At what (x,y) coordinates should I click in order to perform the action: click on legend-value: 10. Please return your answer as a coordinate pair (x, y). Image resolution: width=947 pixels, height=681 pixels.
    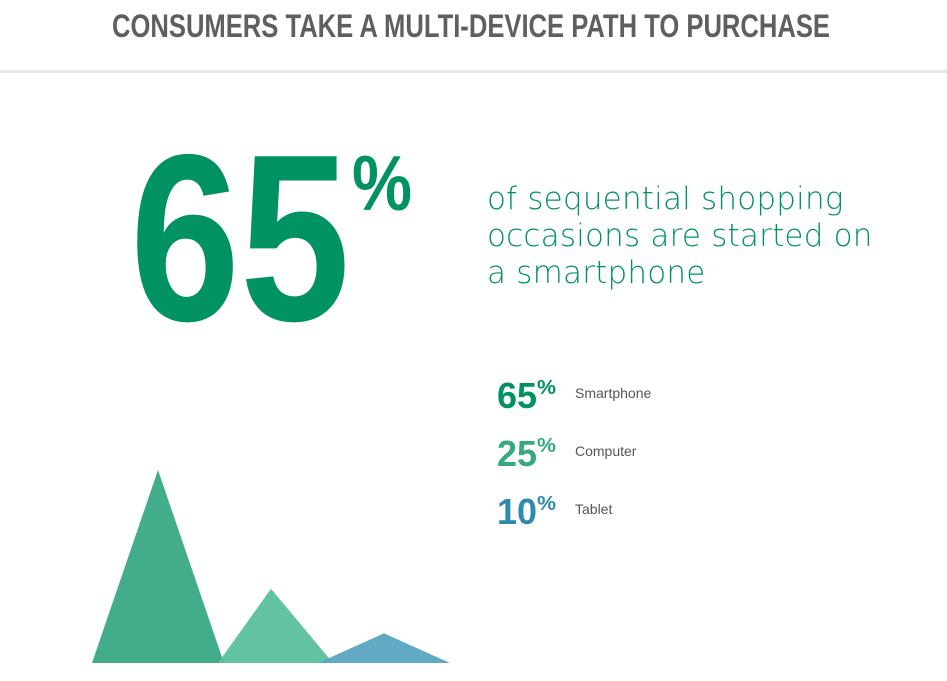
    Looking at the image, I should click on (517, 511).